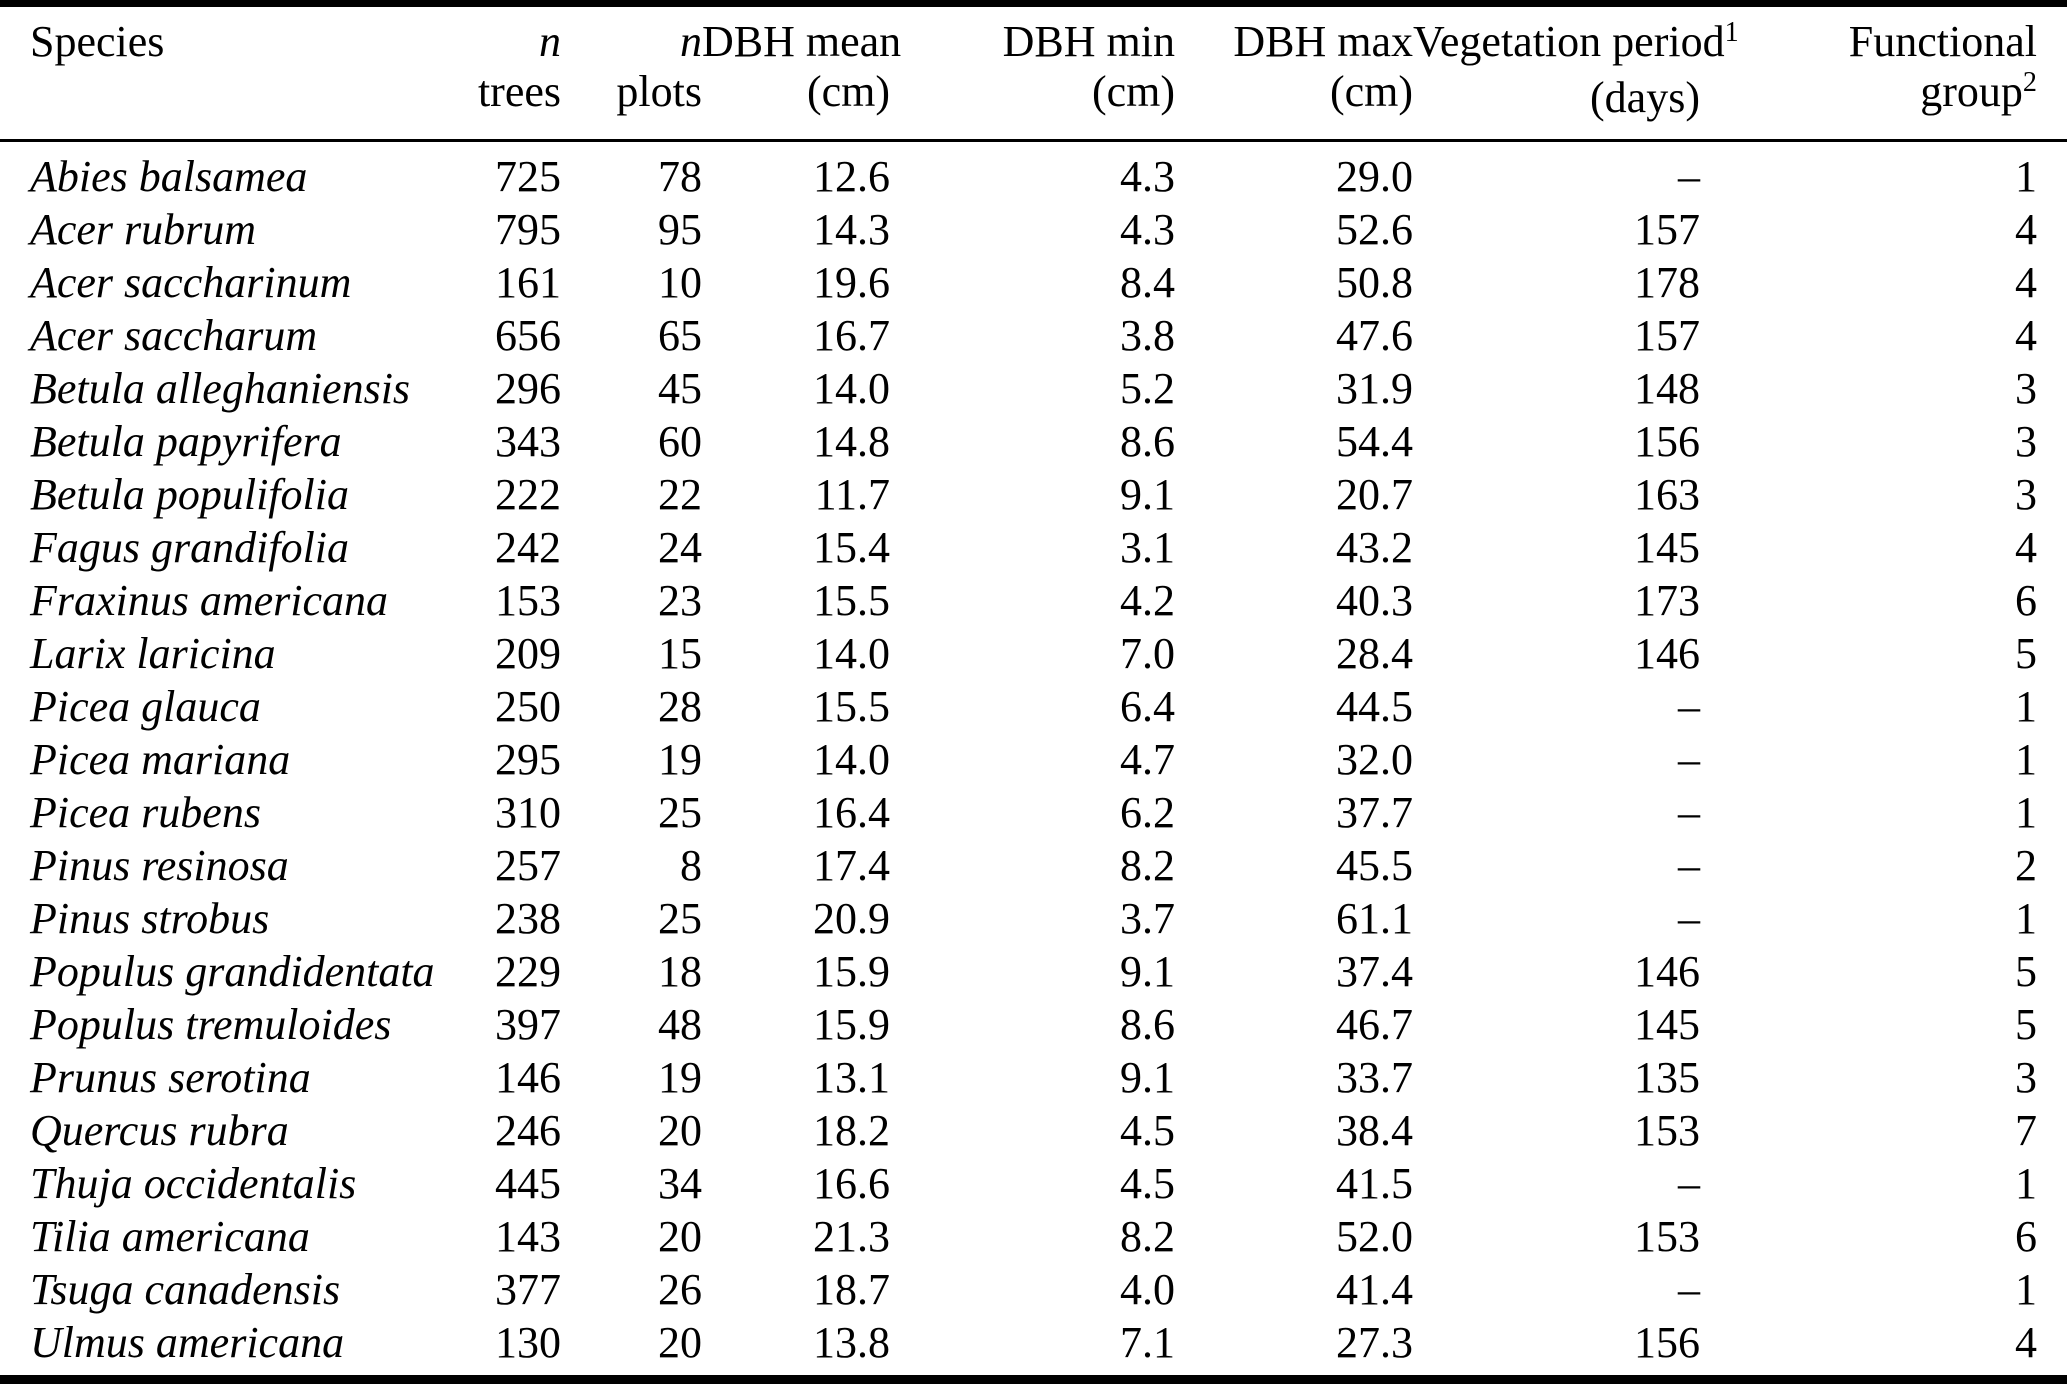 This screenshot has height=1384, width=2067. I want to click on cell-n-plots: 28, so click(680, 706).